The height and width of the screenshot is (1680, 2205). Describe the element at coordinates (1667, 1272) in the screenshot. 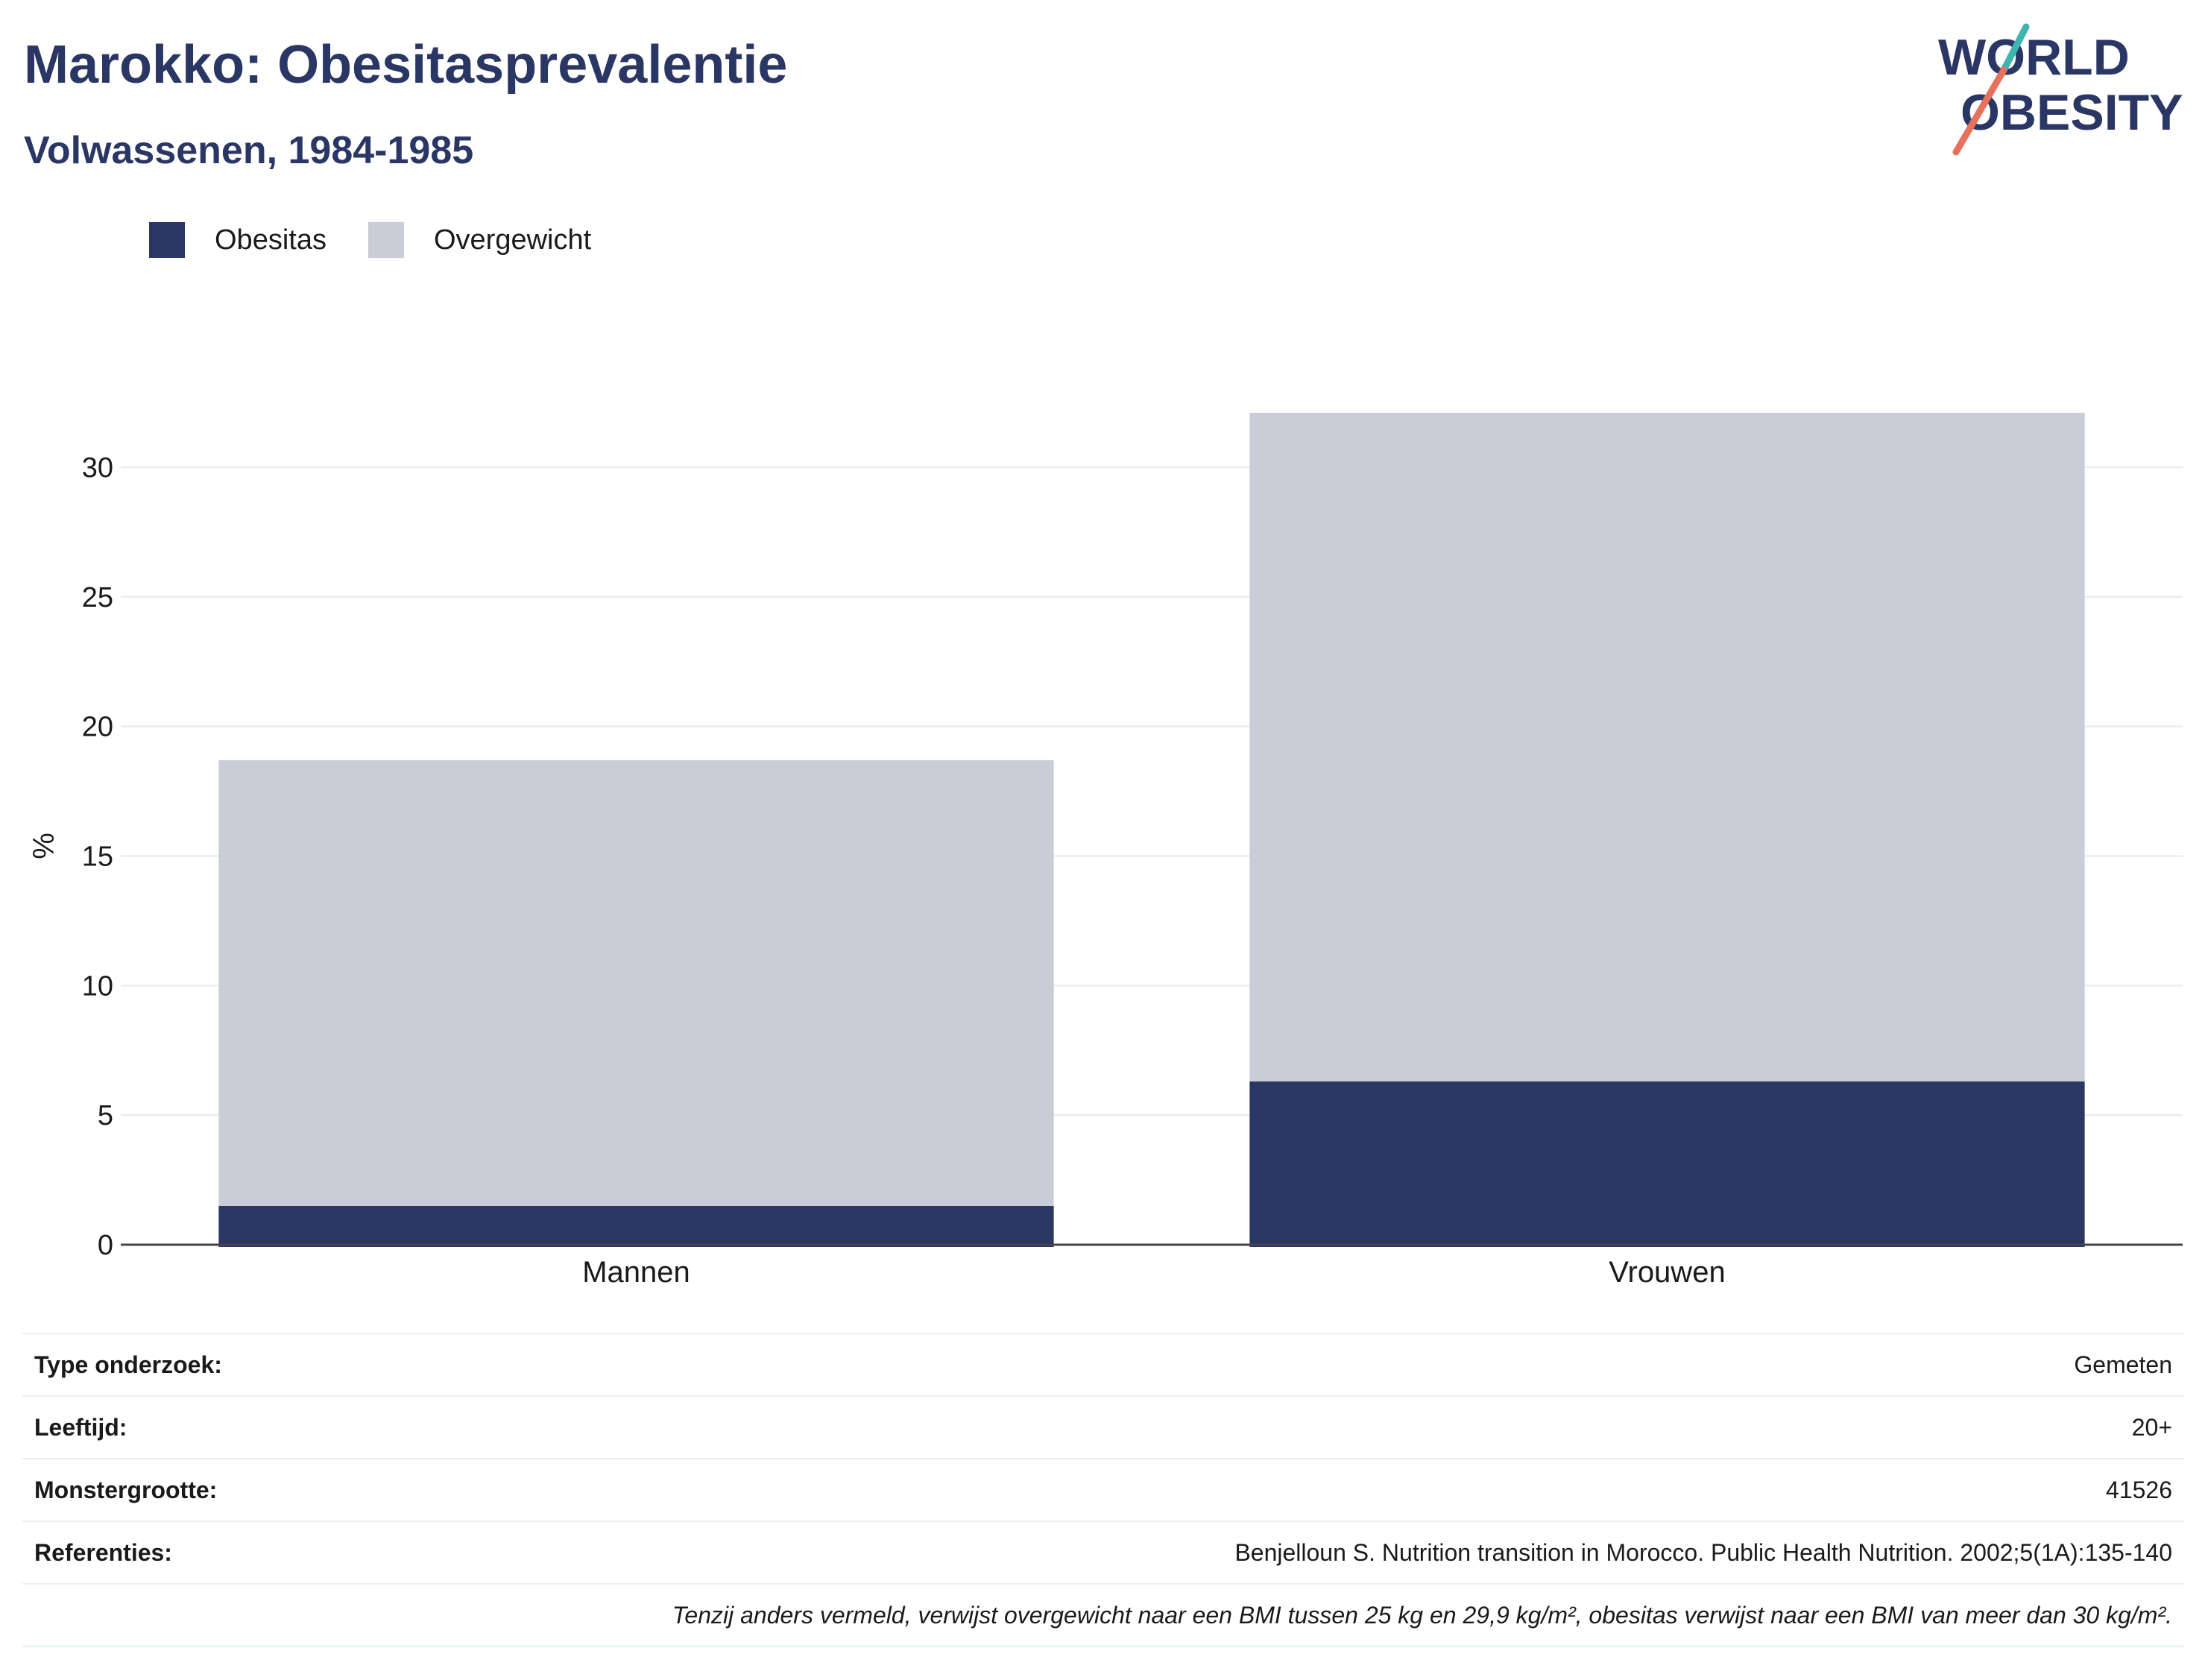

I see `x-tick-label: Vrouwen` at that location.